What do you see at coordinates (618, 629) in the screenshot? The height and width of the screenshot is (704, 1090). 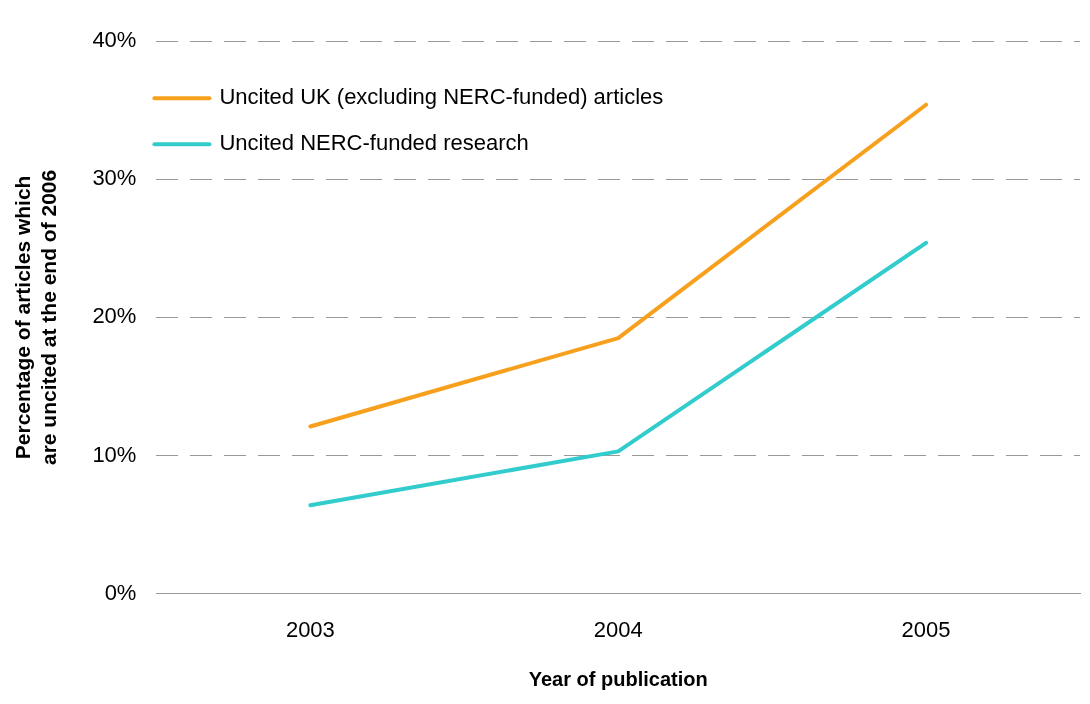 I see `x-tick-label: 2004` at bounding box center [618, 629].